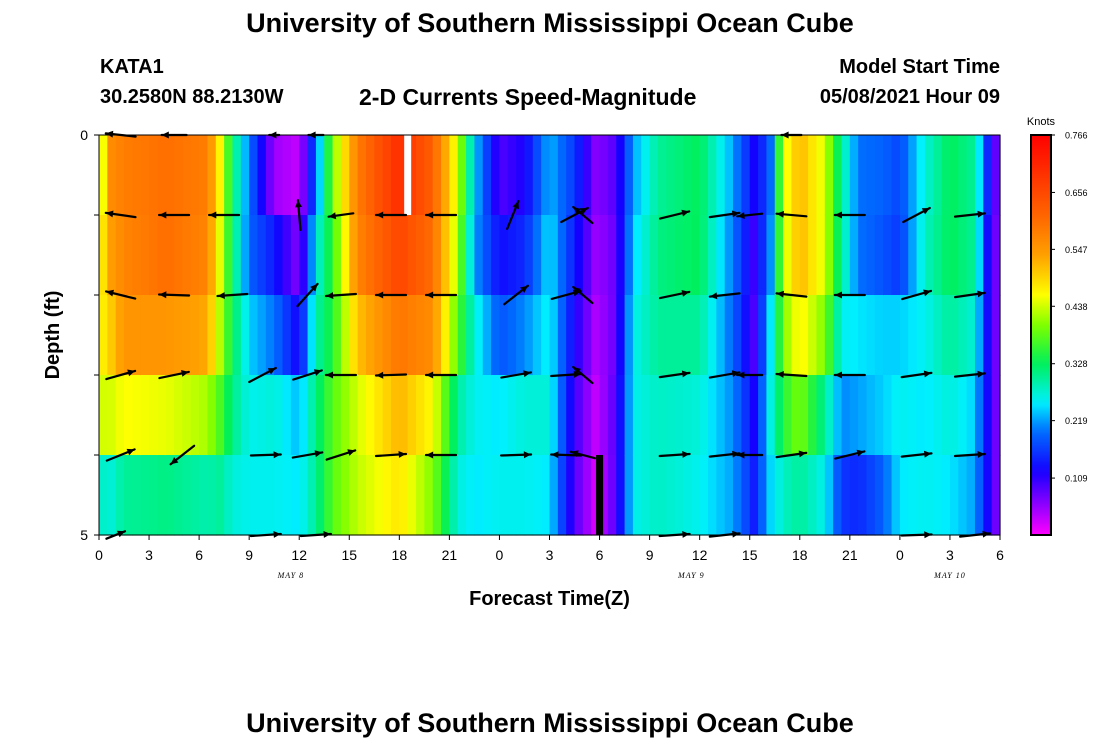  What do you see at coordinates (950, 555) in the screenshot?
I see `x-tick-label: 3` at bounding box center [950, 555].